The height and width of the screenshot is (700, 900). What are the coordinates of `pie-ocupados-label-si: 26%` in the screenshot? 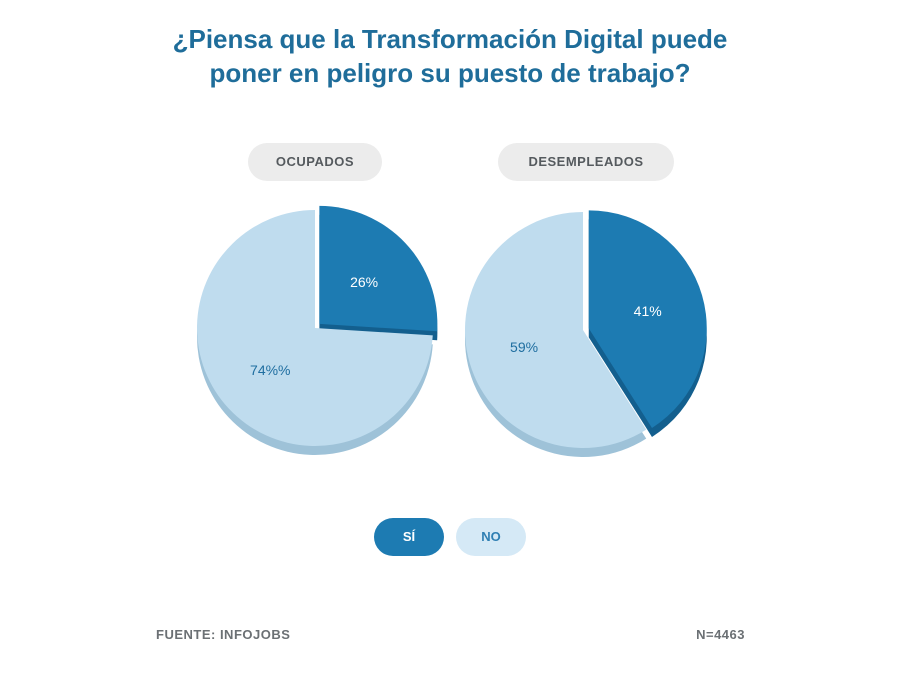 It's located at (364, 282).